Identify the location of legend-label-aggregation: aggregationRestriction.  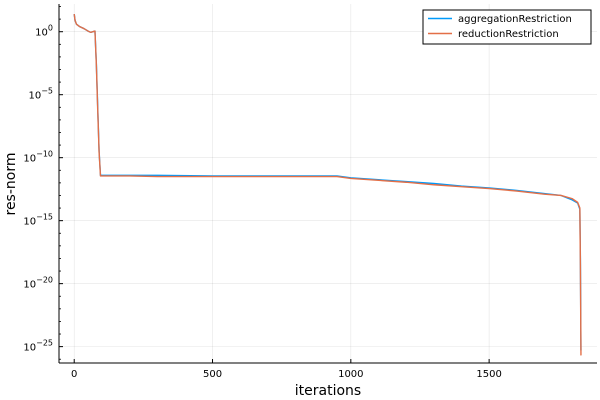
(515, 19).